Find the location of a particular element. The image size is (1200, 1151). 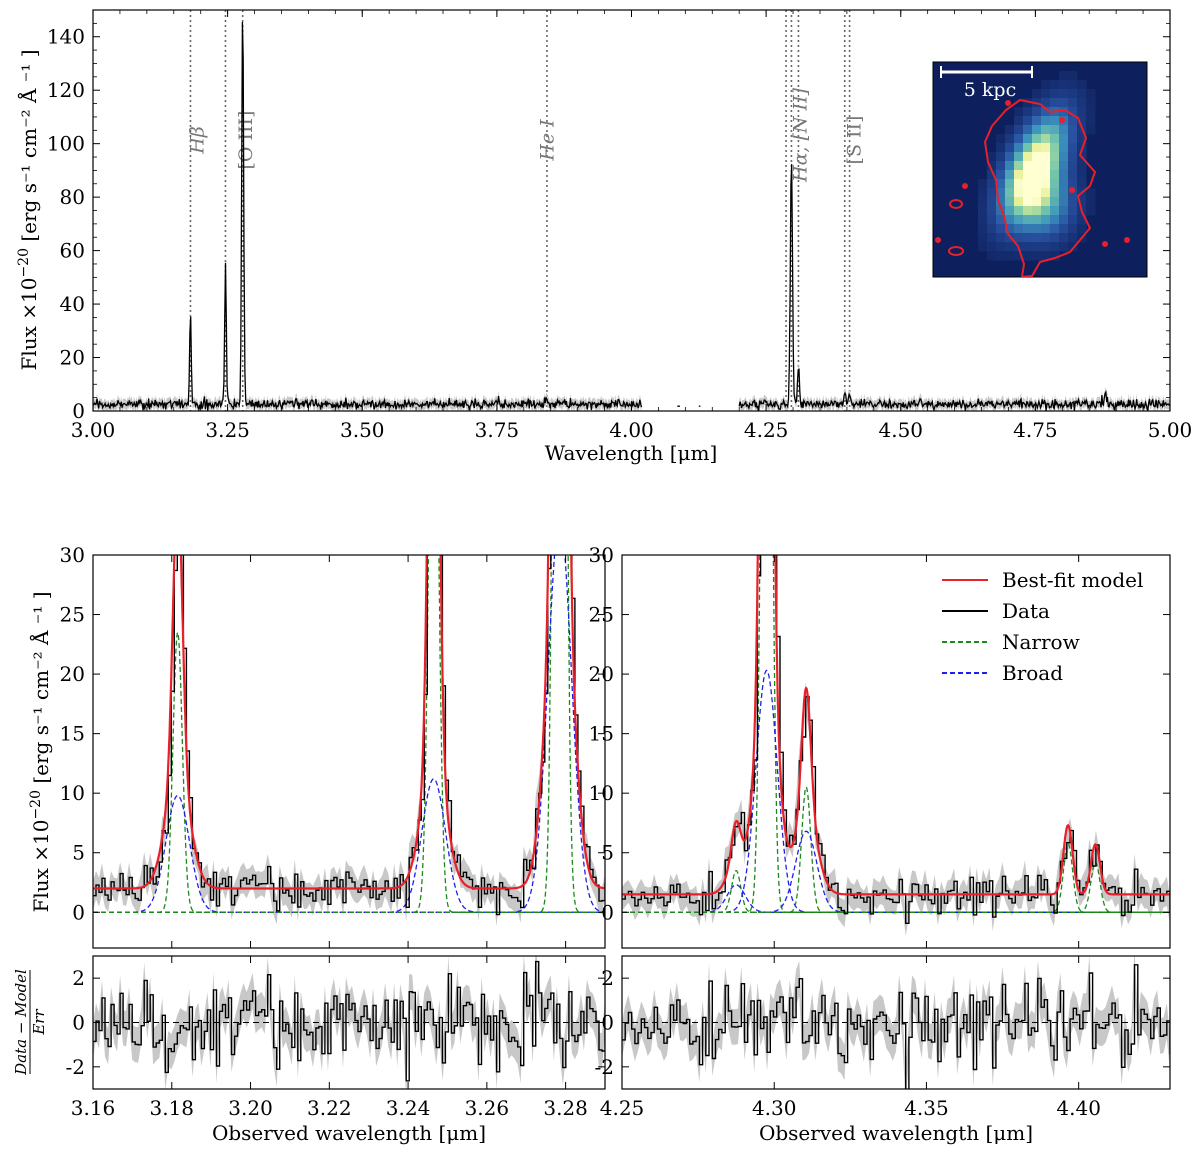

x-tick-label: 3.25 is located at coordinates (227, 430).